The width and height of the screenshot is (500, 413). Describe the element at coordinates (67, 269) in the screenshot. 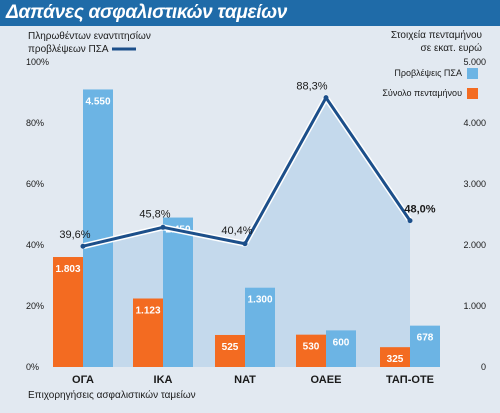

I see `bar-total-label: 1.803` at that location.